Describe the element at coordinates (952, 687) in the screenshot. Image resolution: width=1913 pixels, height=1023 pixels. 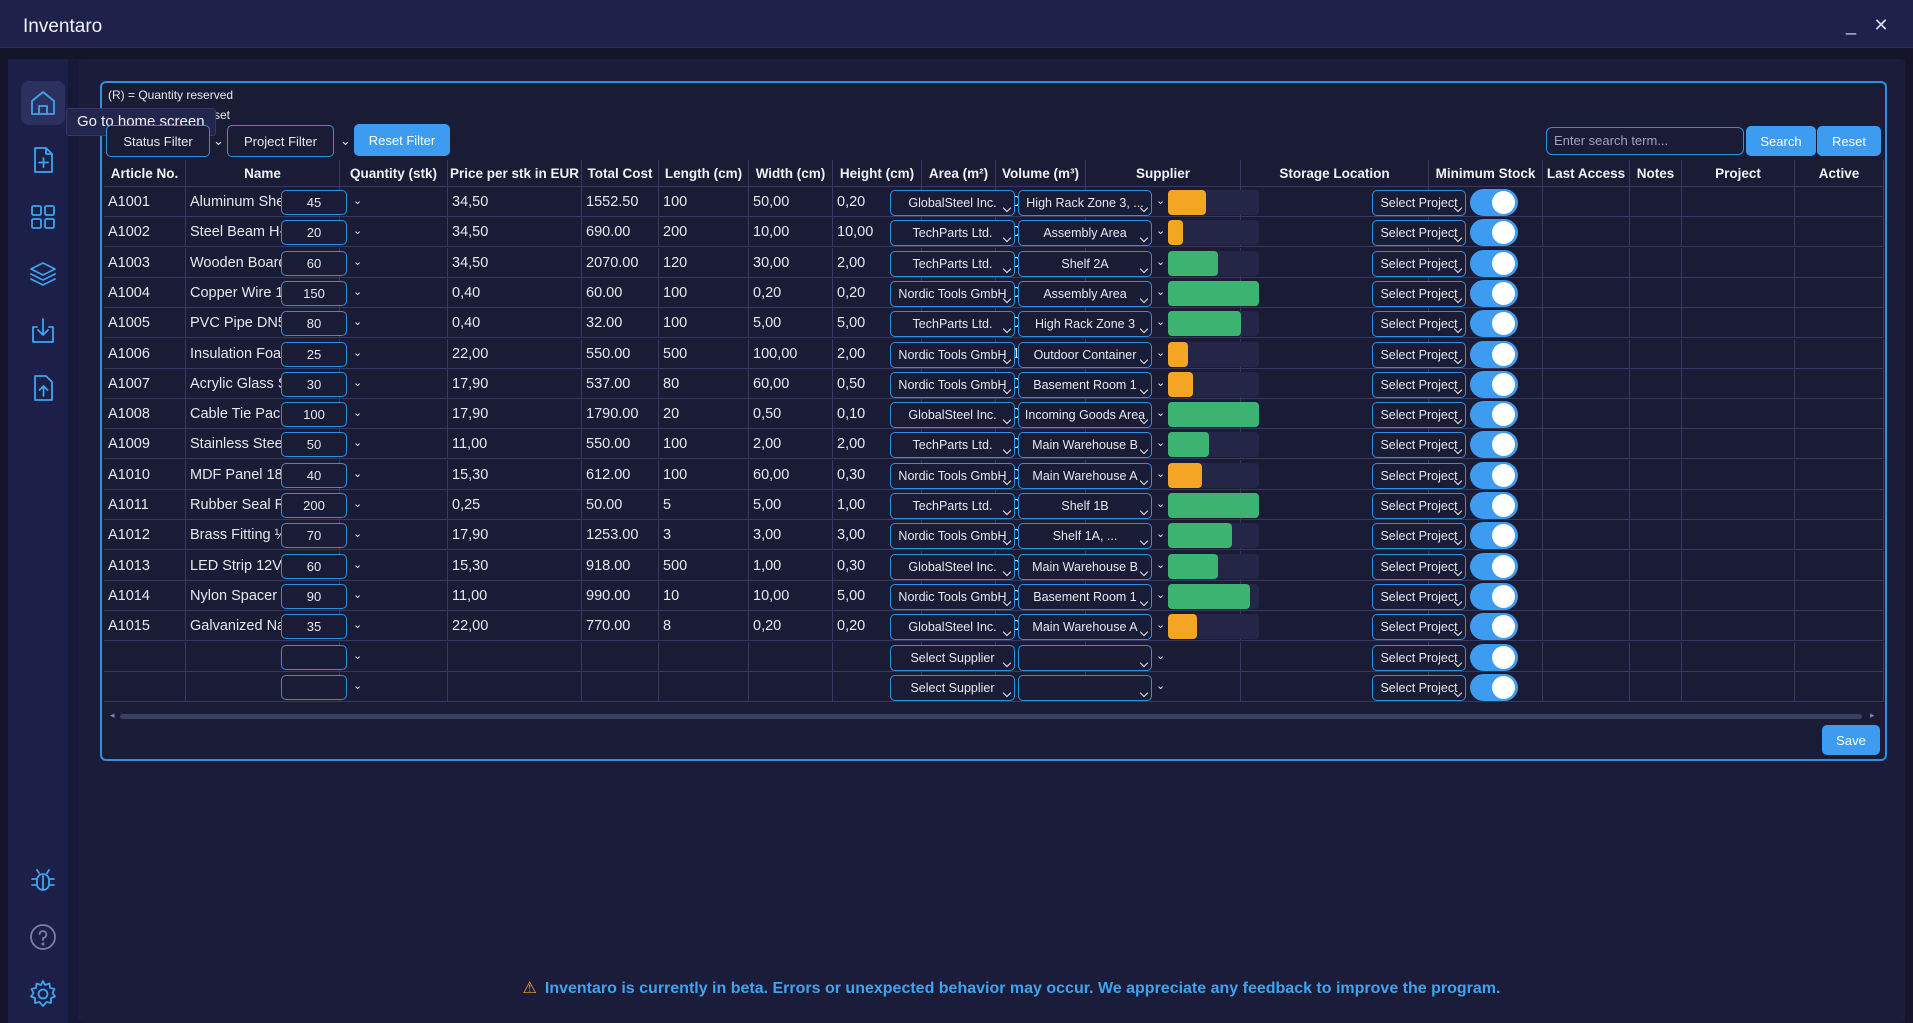
I see `supplier-select: Select Supplier` at that location.